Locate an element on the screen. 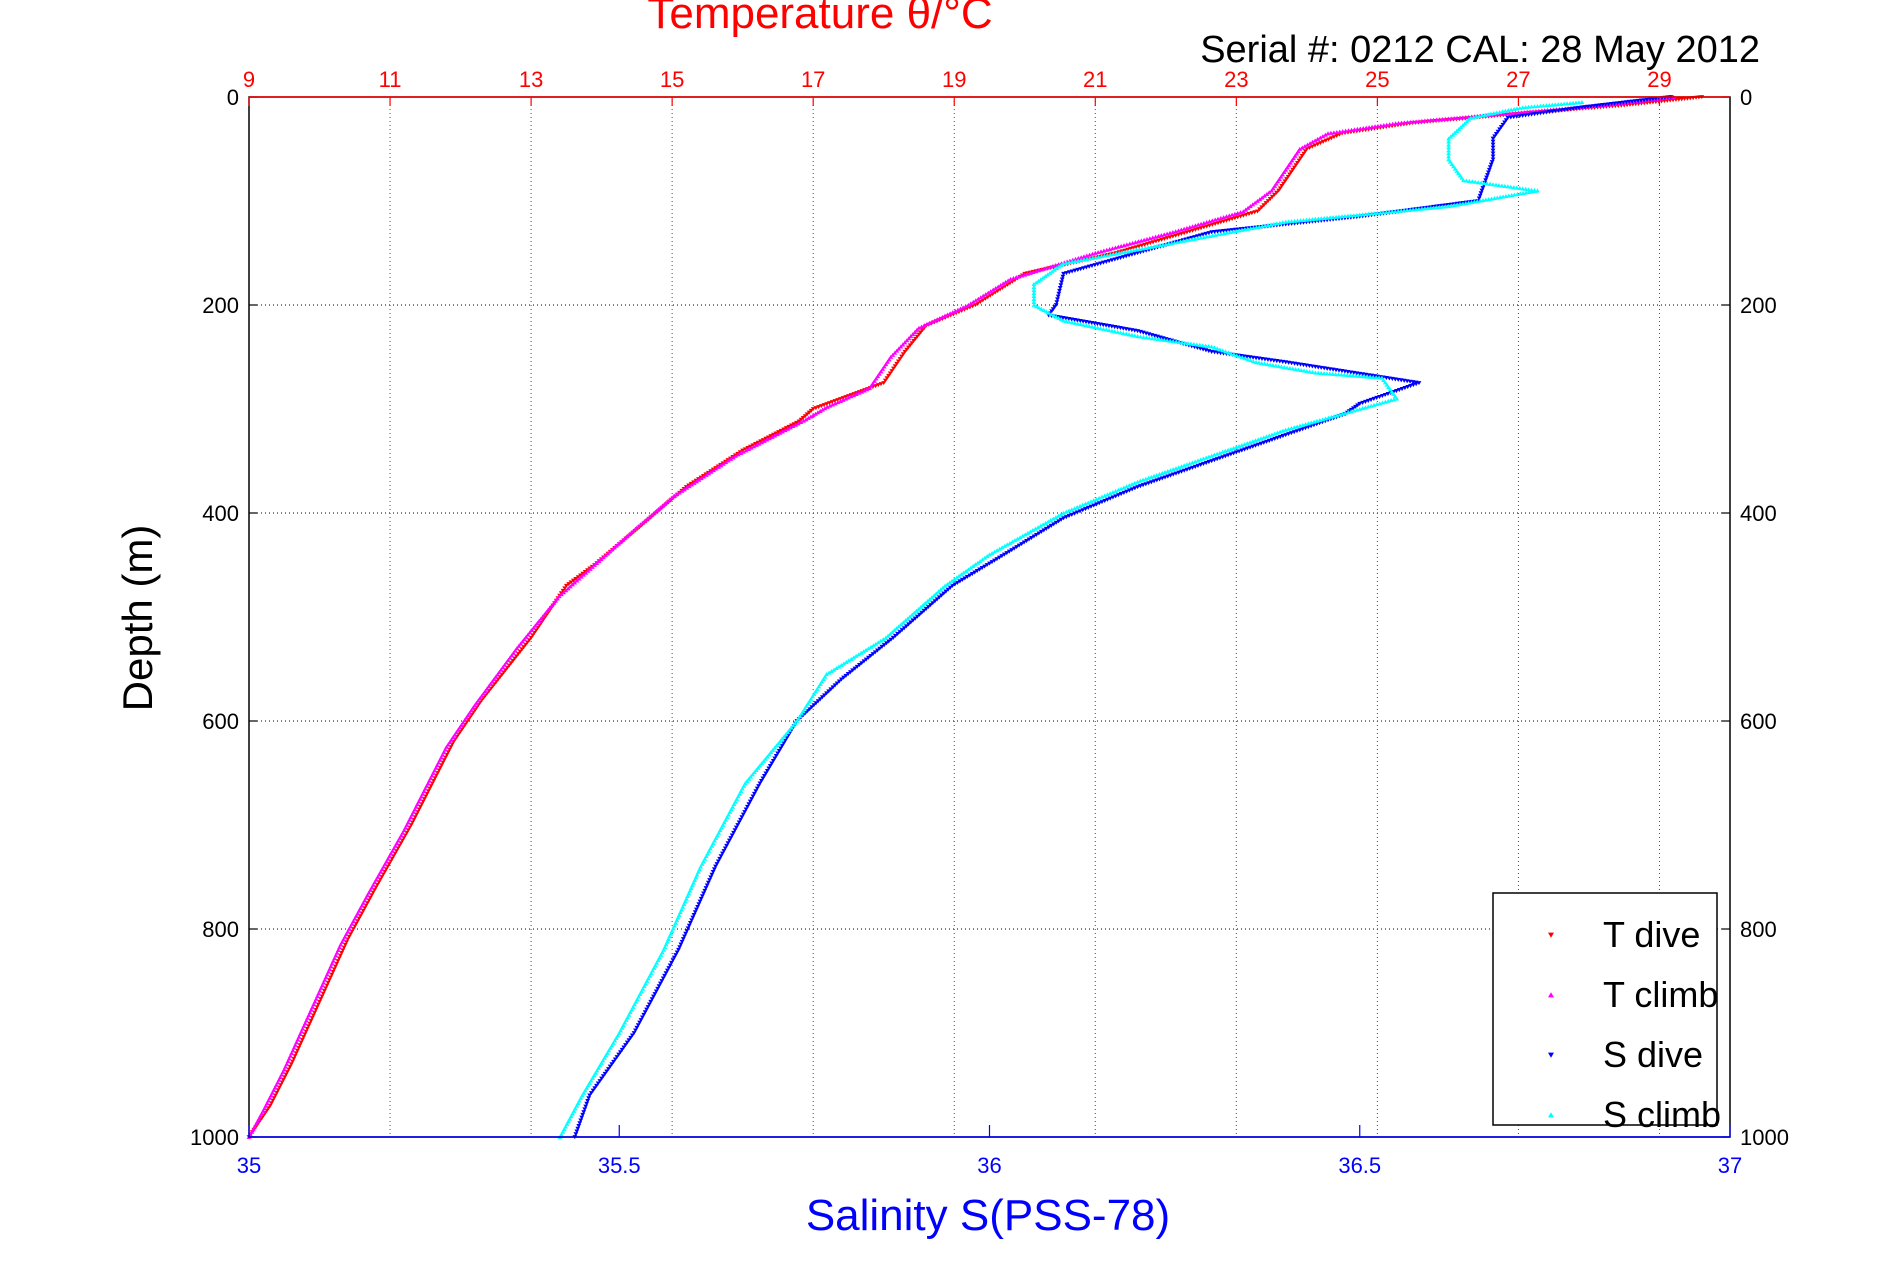 This screenshot has height=1262, width=1891. legend-box is located at coordinates (1605, 1009).